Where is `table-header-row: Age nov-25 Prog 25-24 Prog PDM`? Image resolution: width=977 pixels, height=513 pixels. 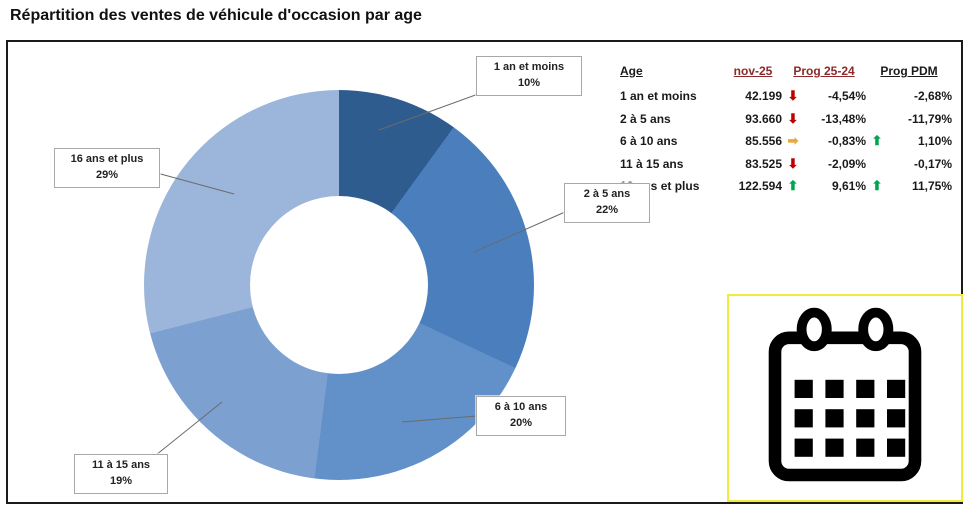 table-header-row: Age nov-25 Prog 25-24 Prog PDM is located at coordinates (788, 71).